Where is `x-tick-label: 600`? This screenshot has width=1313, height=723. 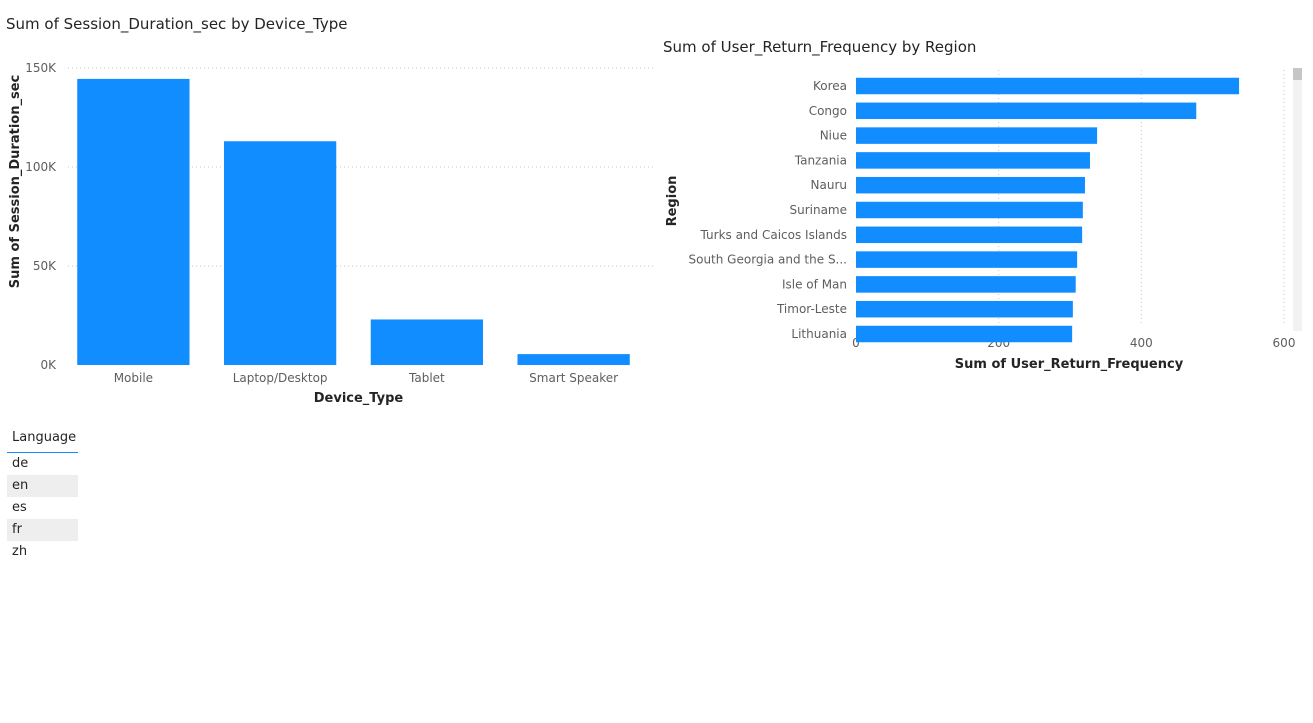 x-tick-label: 600 is located at coordinates (1284, 343).